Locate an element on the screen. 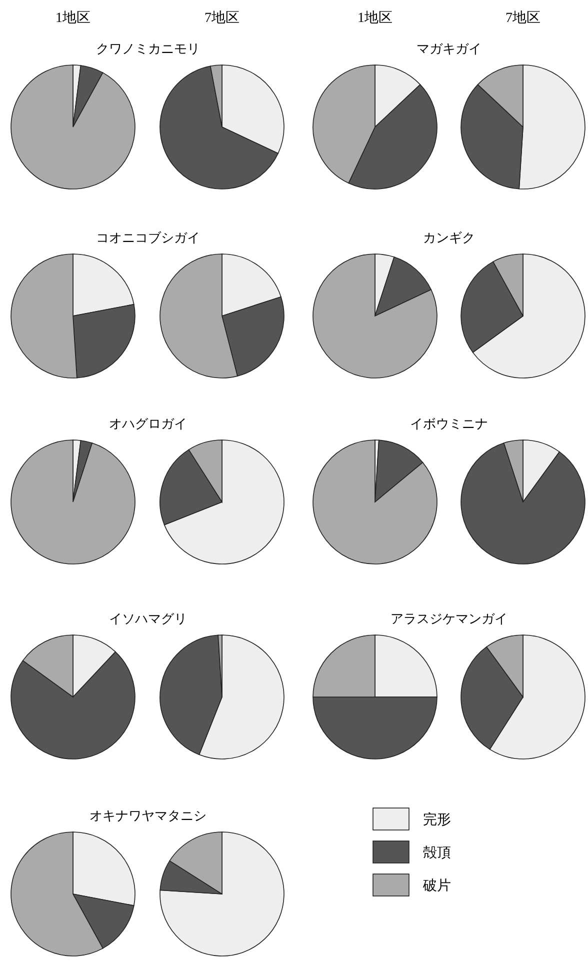 The height and width of the screenshot is (961, 588). chart-title: マガキガイ is located at coordinates (449, 48).